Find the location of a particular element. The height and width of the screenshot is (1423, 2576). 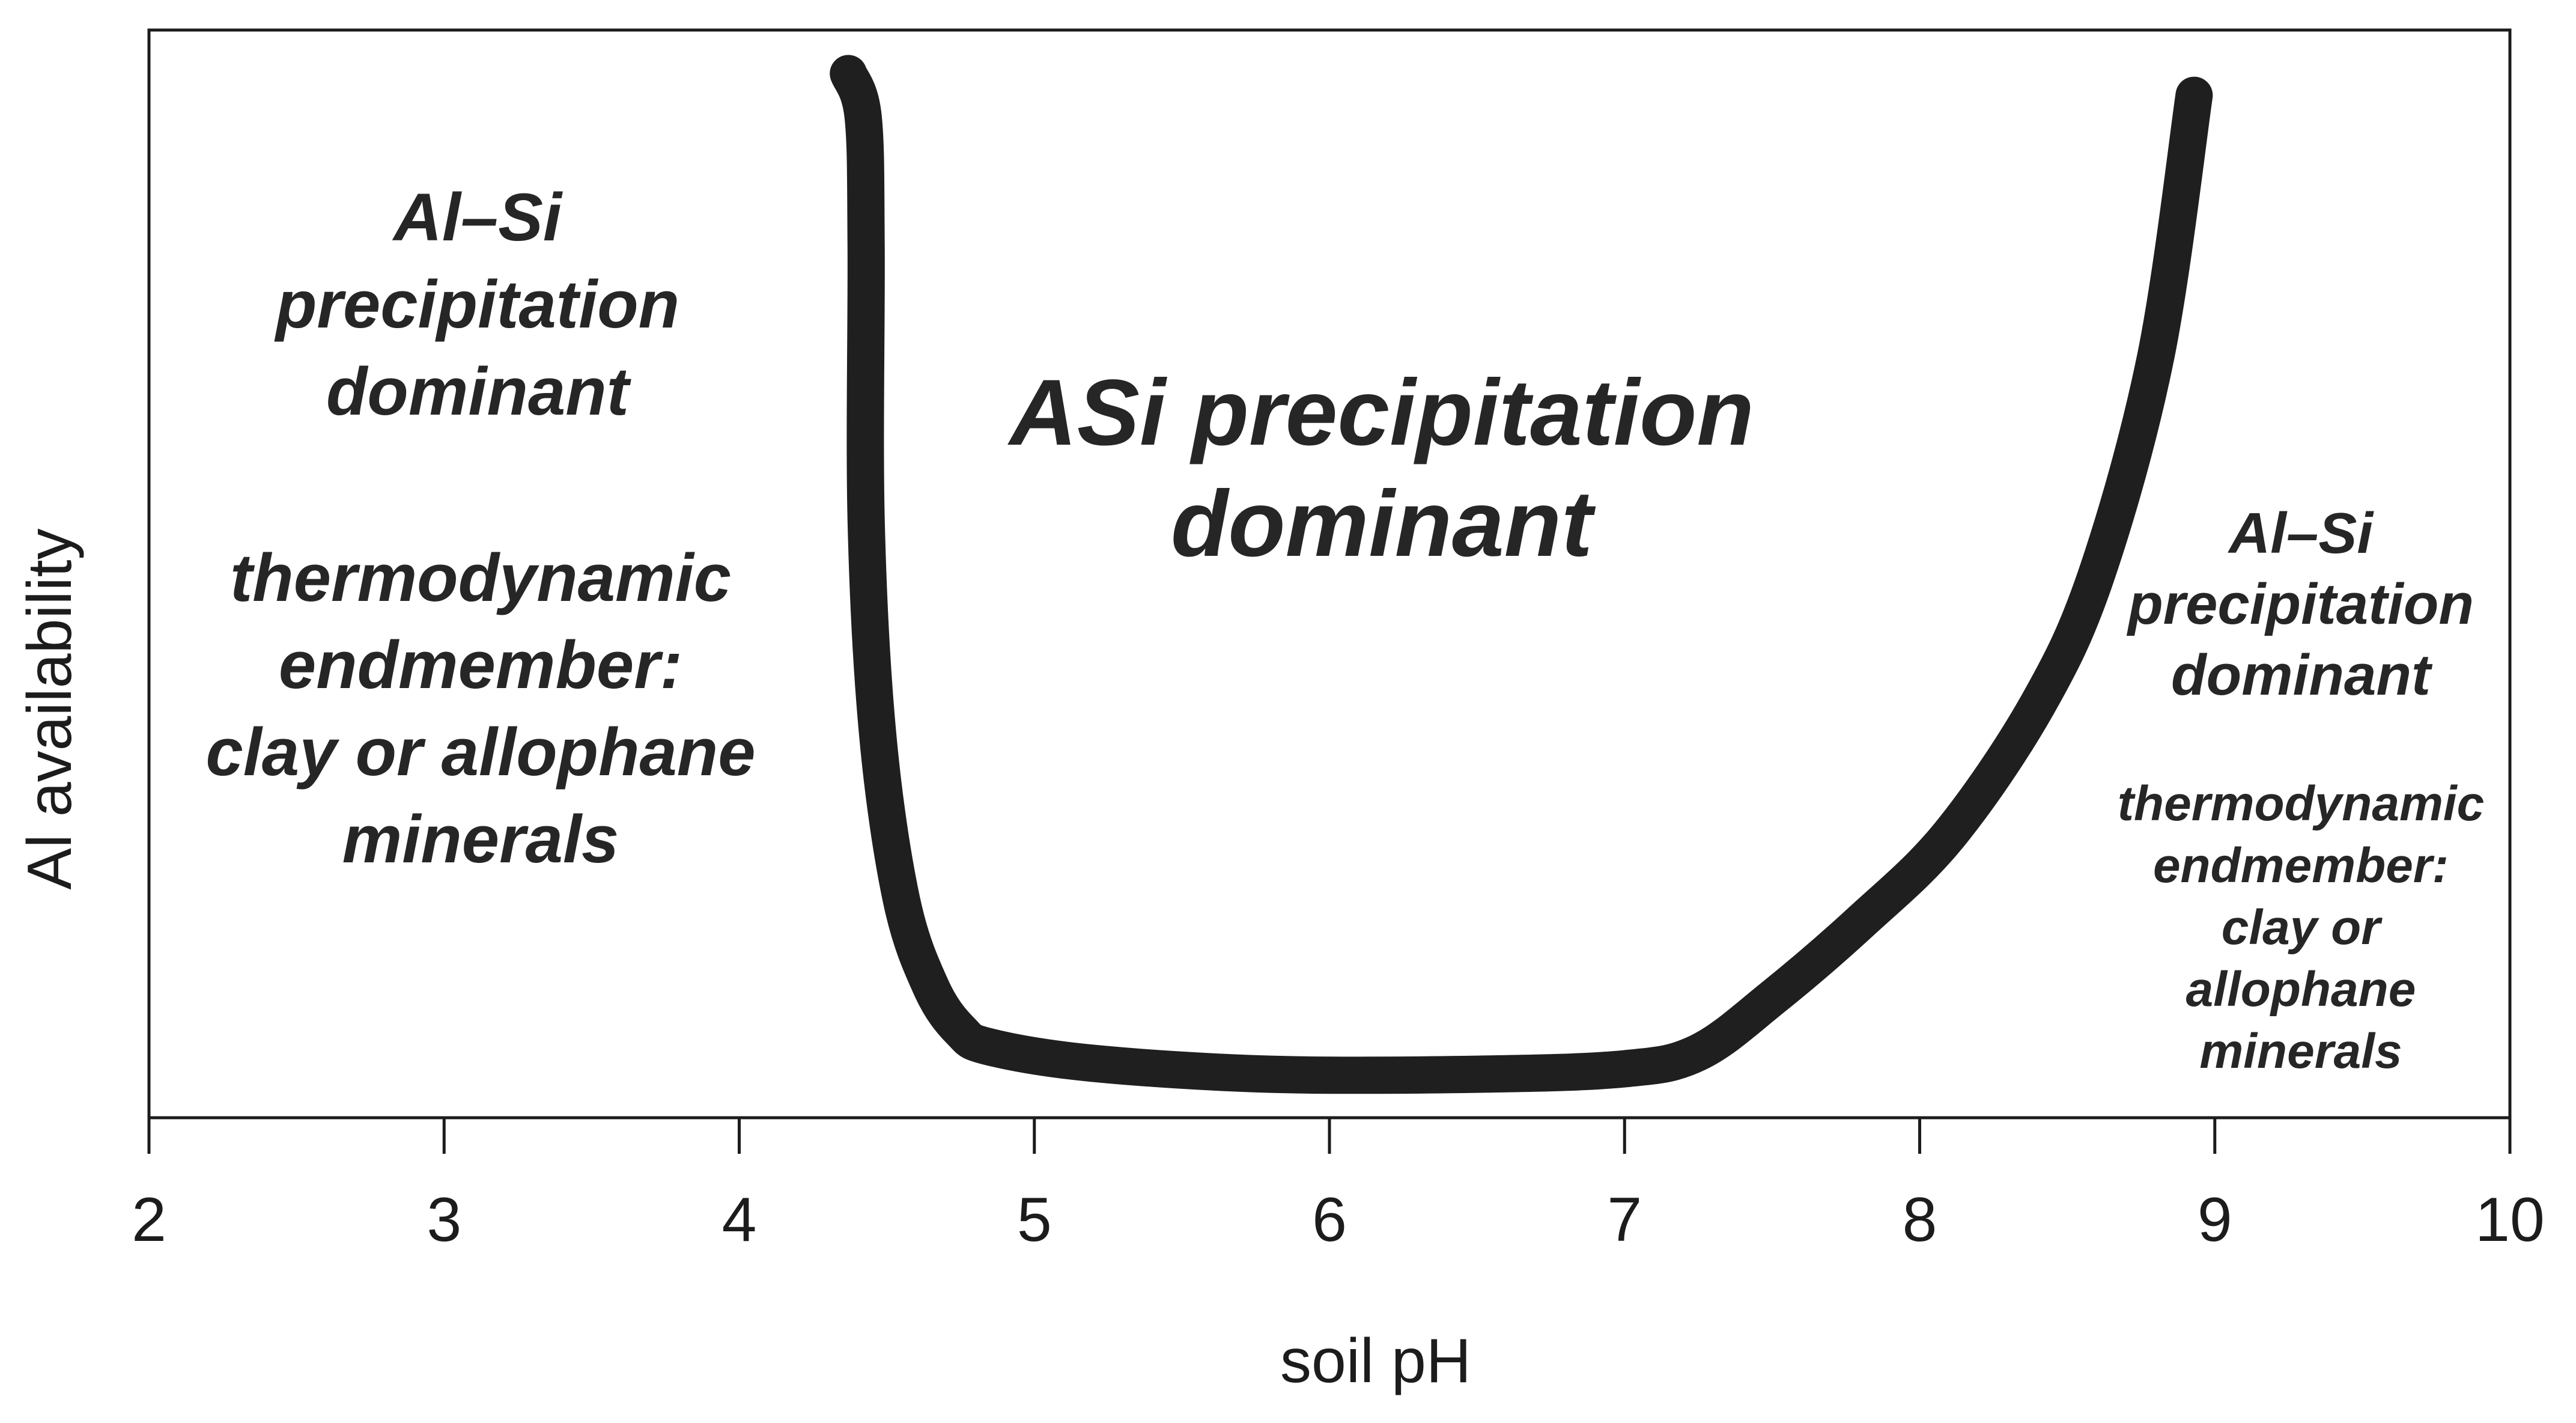

x-tick-label: 5 is located at coordinates (1034, 1220).